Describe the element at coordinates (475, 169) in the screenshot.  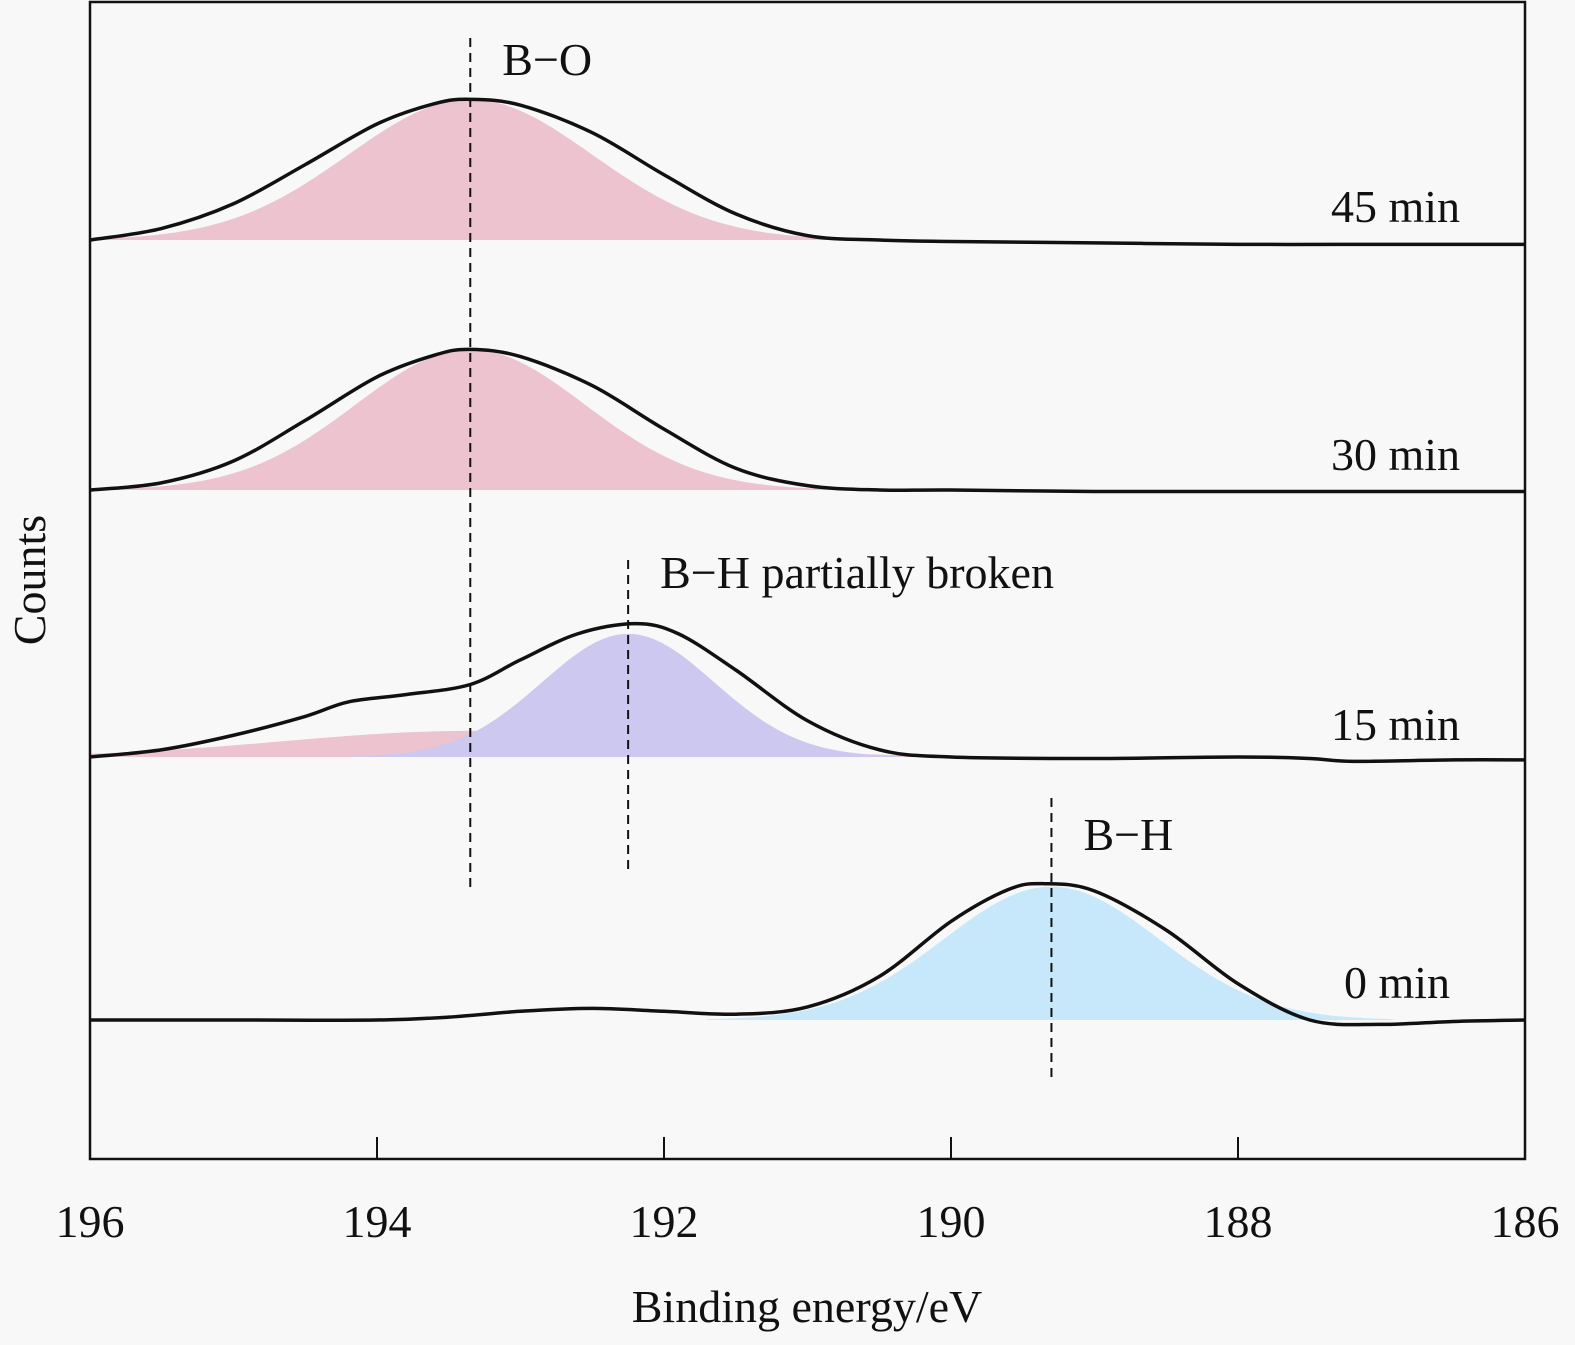
I see `component-fill-b-o-45-min` at that location.